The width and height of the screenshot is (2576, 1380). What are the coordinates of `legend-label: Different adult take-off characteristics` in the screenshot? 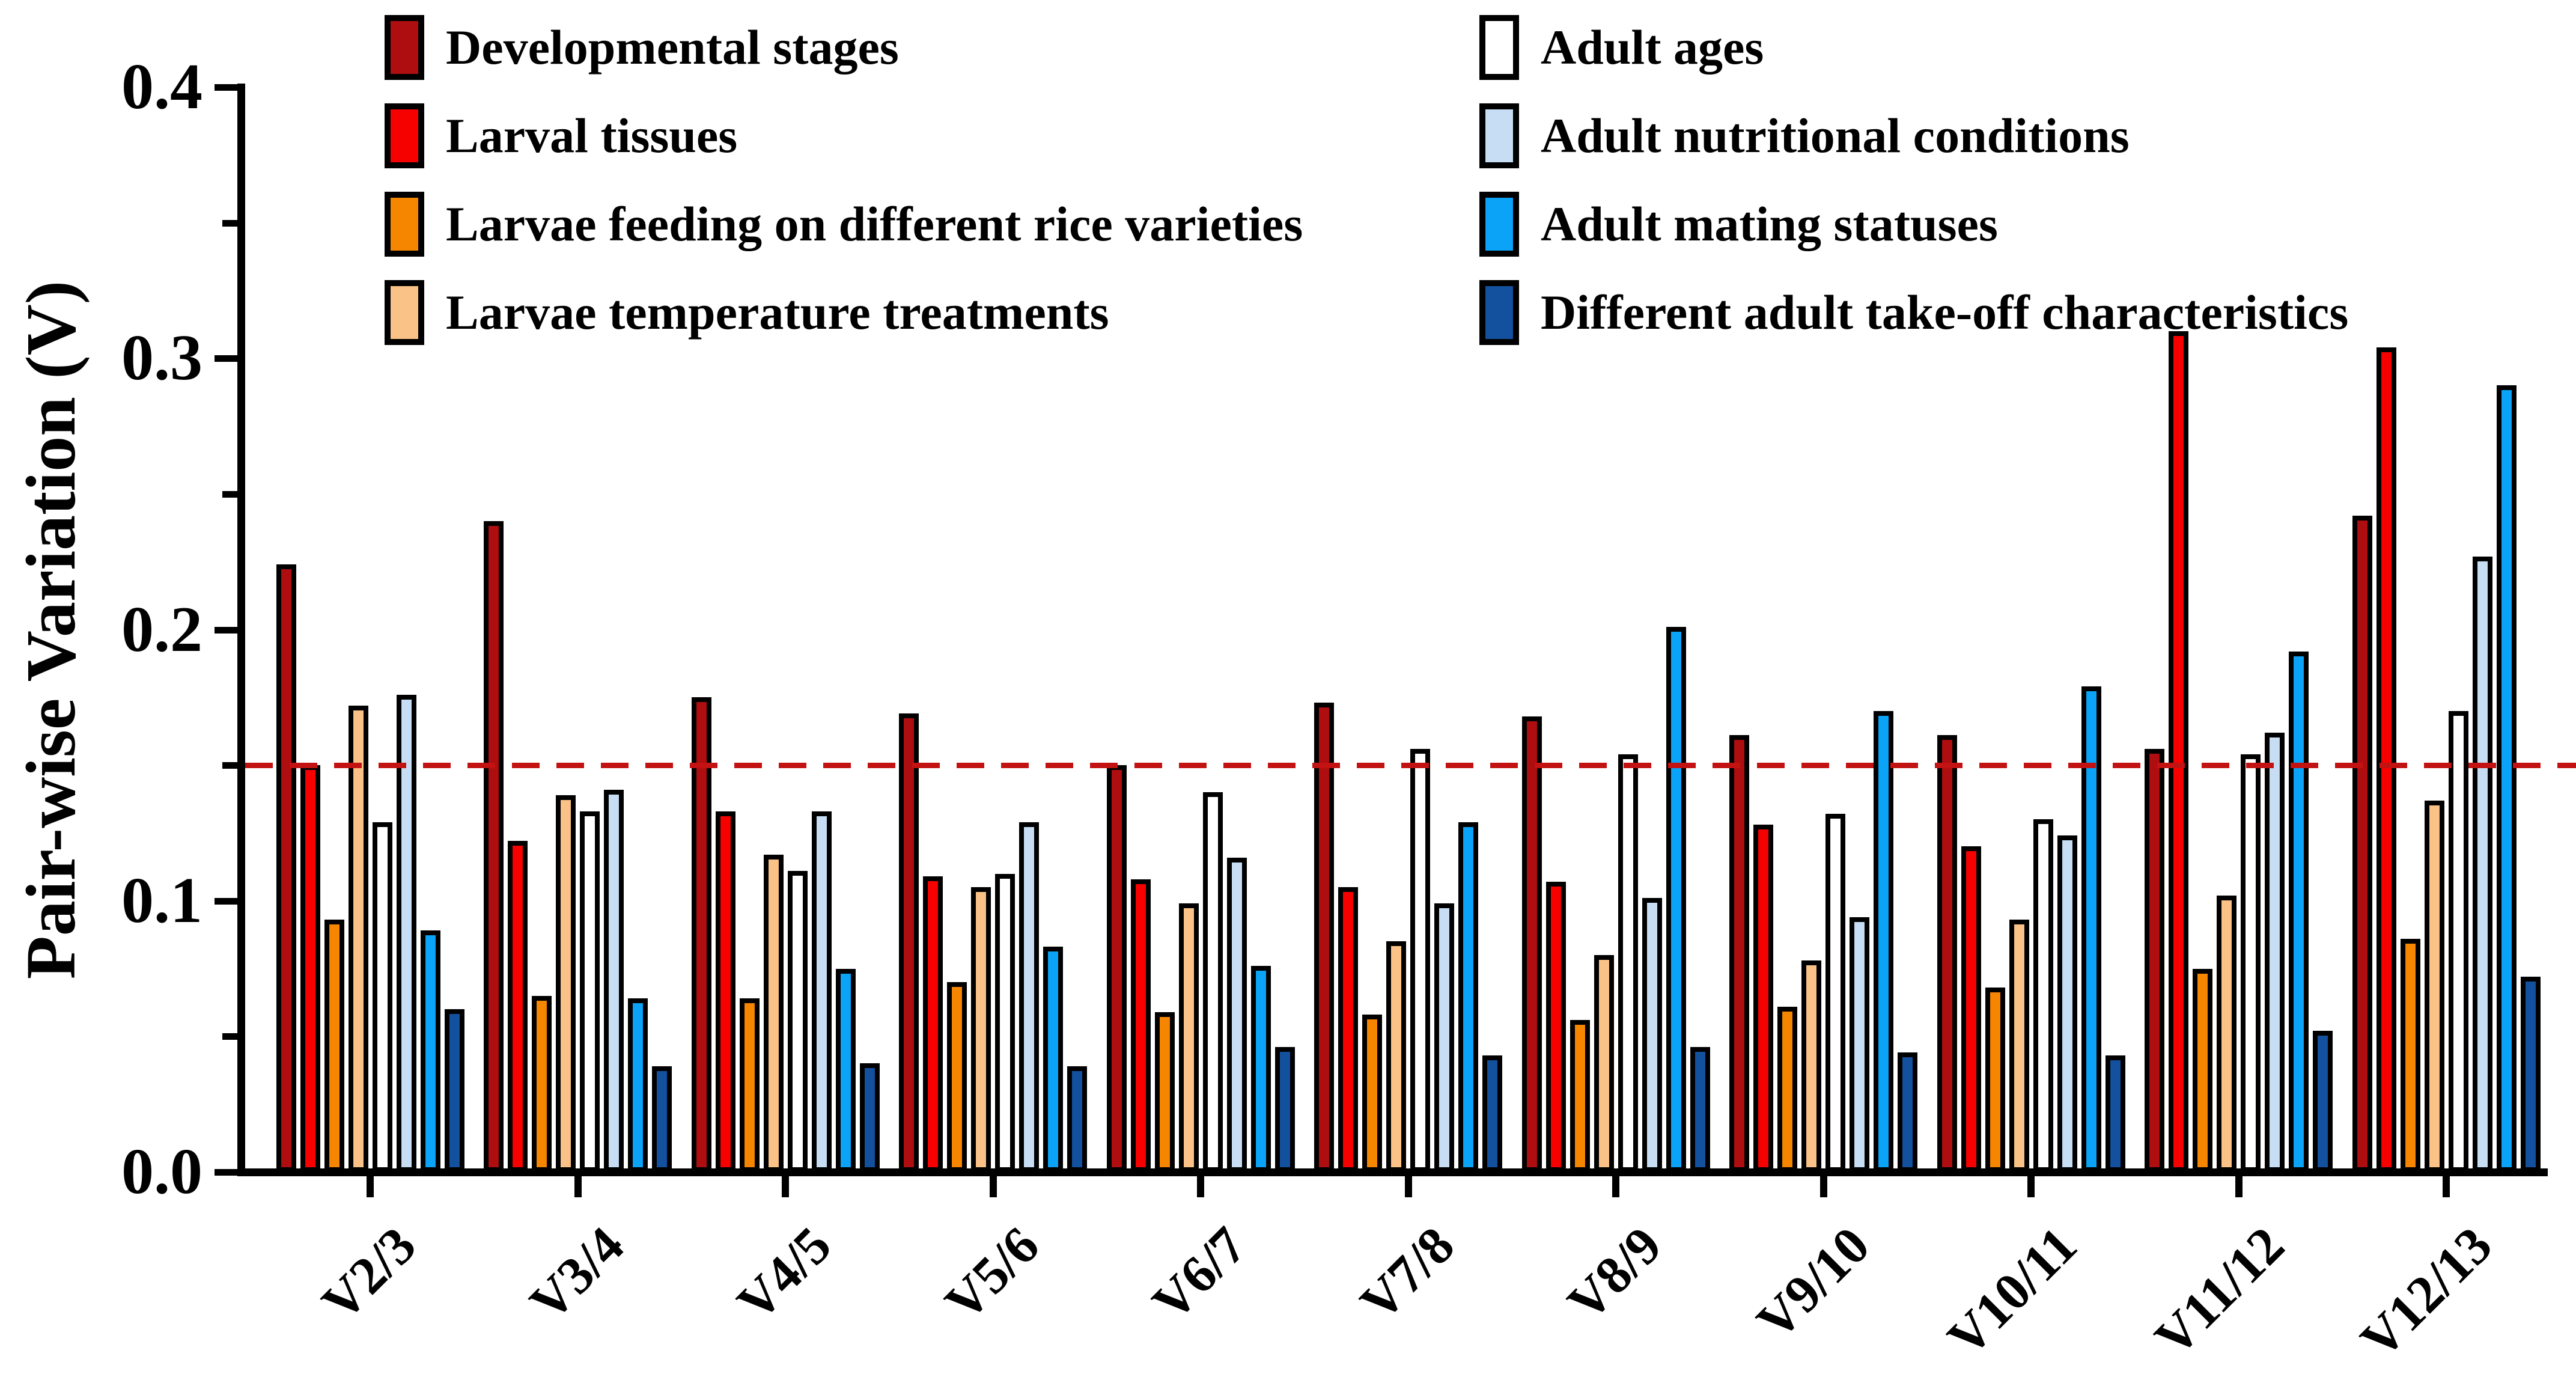 It's located at (1945, 312).